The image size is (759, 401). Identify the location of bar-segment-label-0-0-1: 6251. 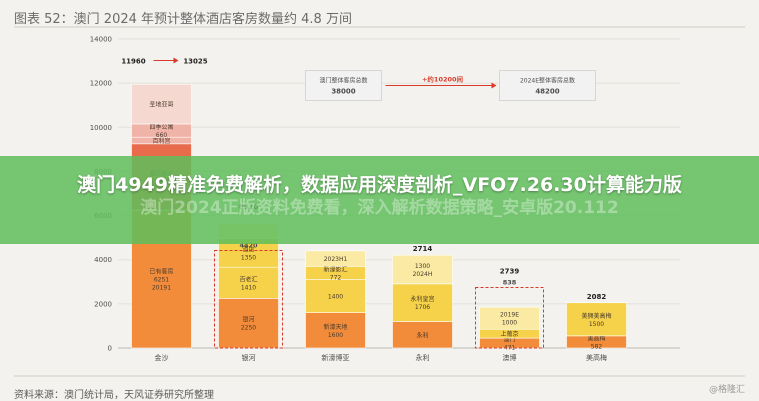
(161, 280).